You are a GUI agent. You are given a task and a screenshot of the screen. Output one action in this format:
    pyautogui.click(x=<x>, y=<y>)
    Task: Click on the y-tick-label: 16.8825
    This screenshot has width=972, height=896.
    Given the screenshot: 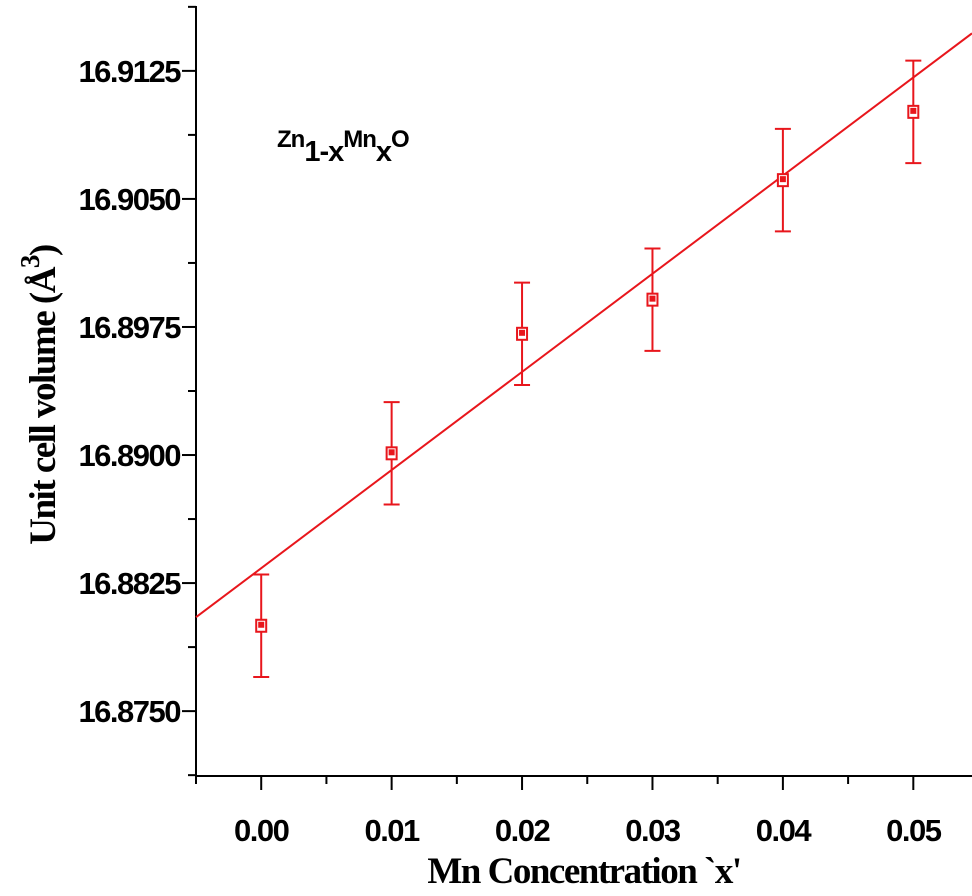 What is the action you would take?
    pyautogui.click(x=129, y=583)
    